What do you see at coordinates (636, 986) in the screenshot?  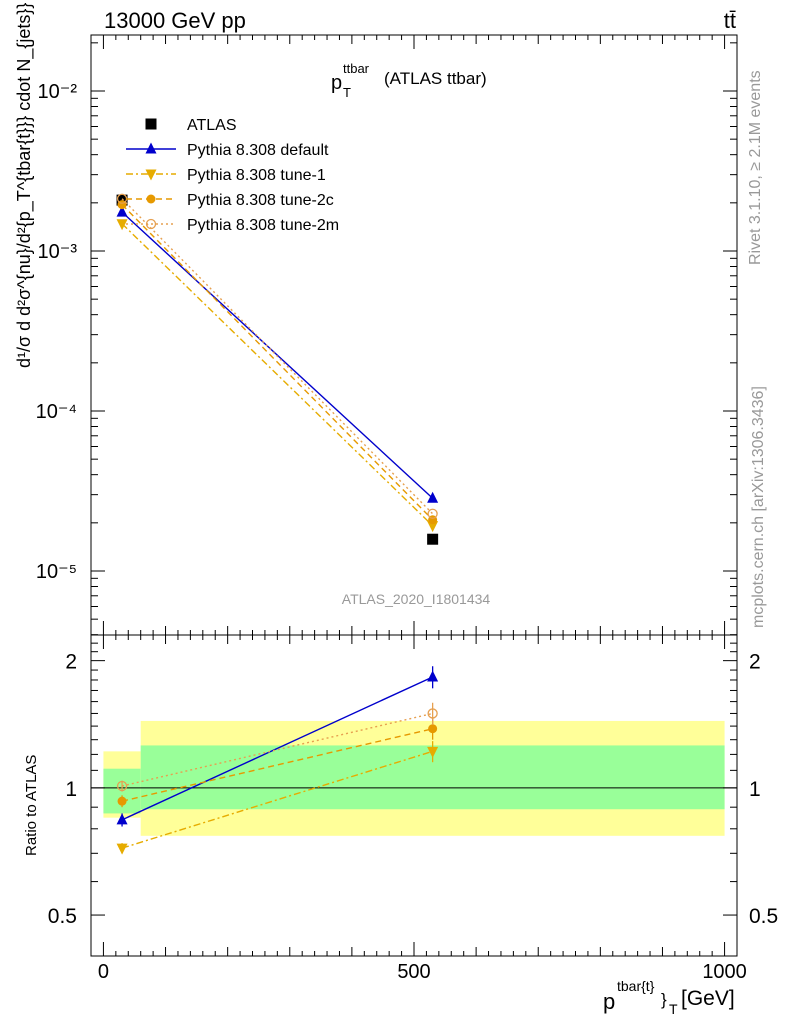 I see `x-axis-label-sup: tbar{t}` at bounding box center [636, 986].